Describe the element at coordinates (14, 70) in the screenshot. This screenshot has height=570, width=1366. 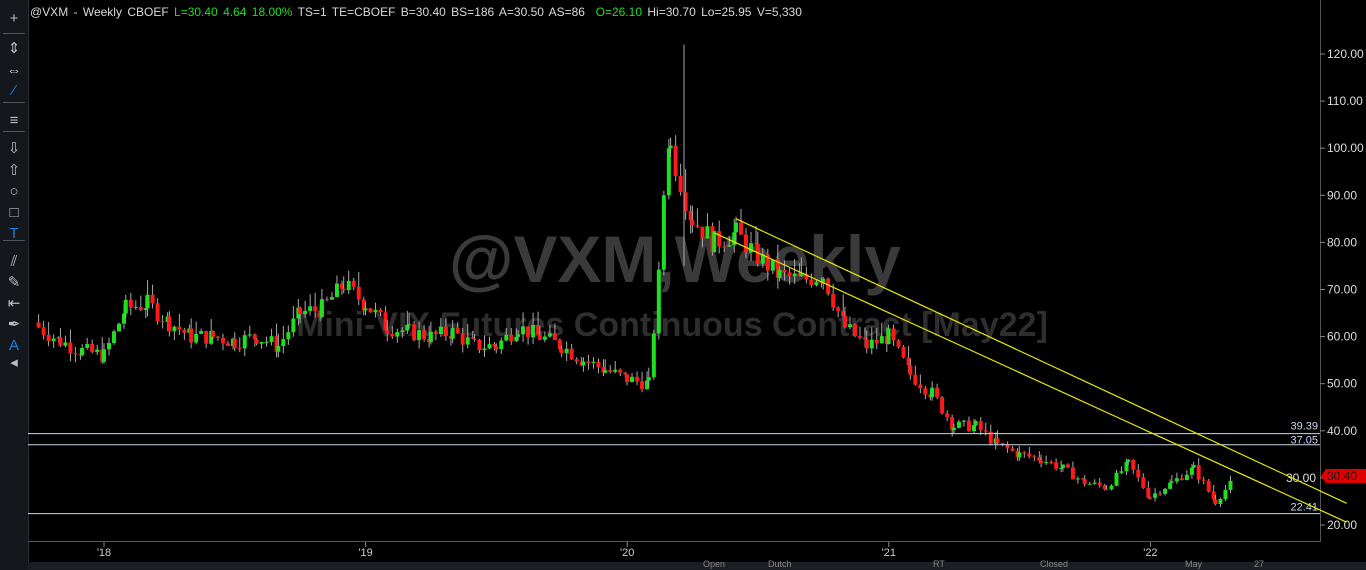
I see `horizontal-resize-icon: ⇔` at that location.